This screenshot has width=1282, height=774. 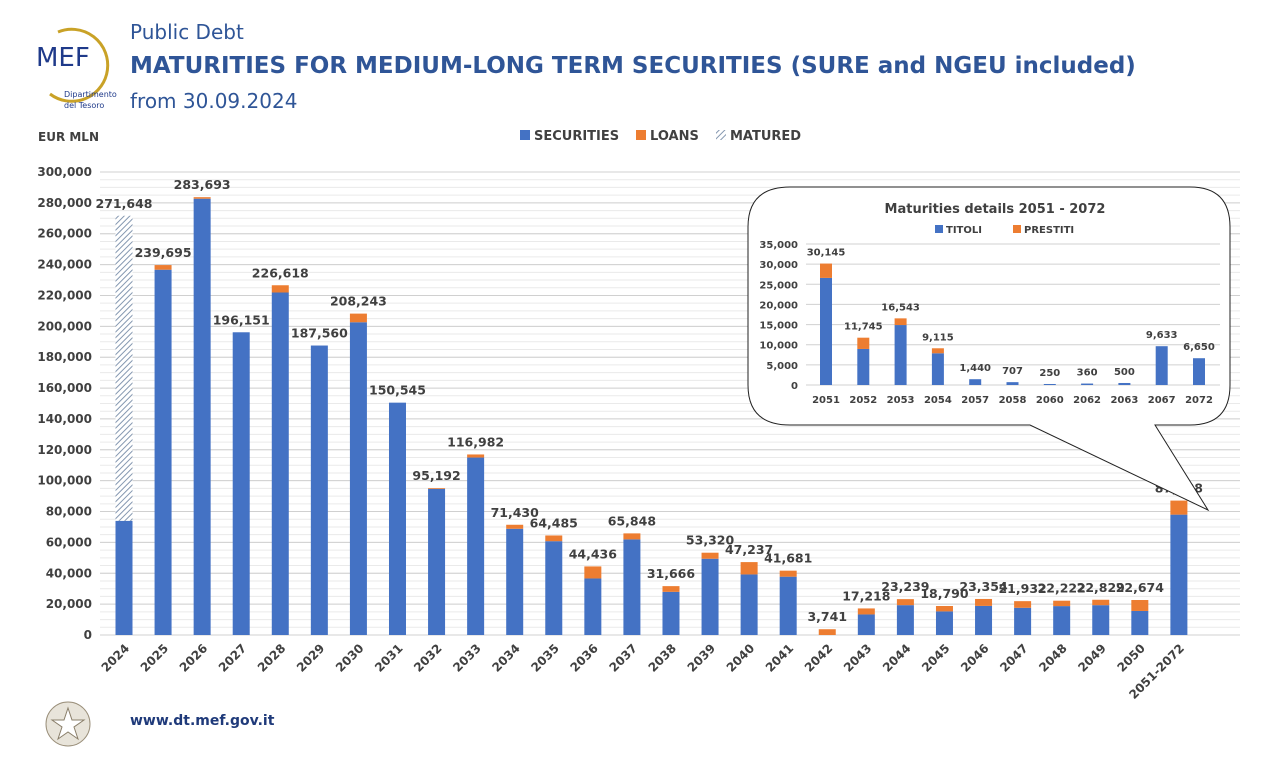 I want to click on y-tick-label: 200,000, so click(x=64, y=326).